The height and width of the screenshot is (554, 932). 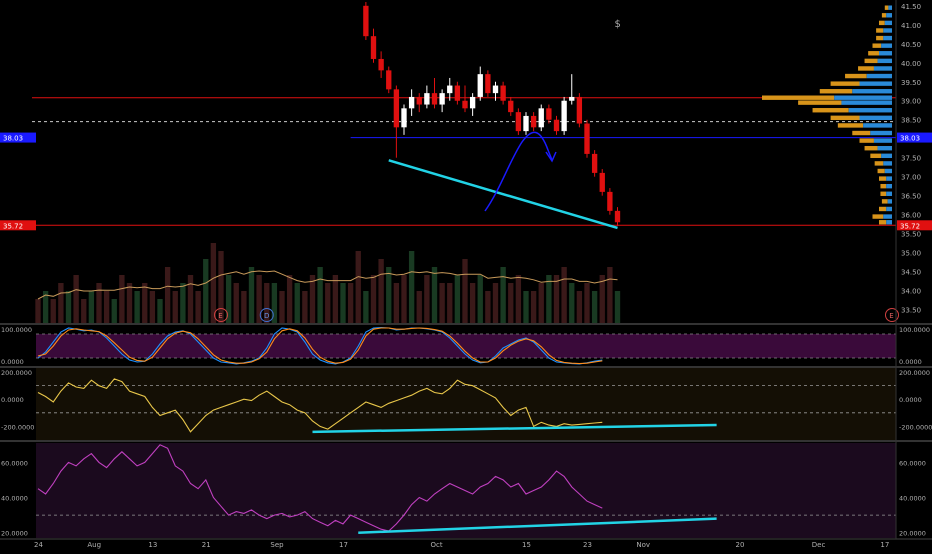 I want to click on event-marker-label: D, so click(x=266, y=316).